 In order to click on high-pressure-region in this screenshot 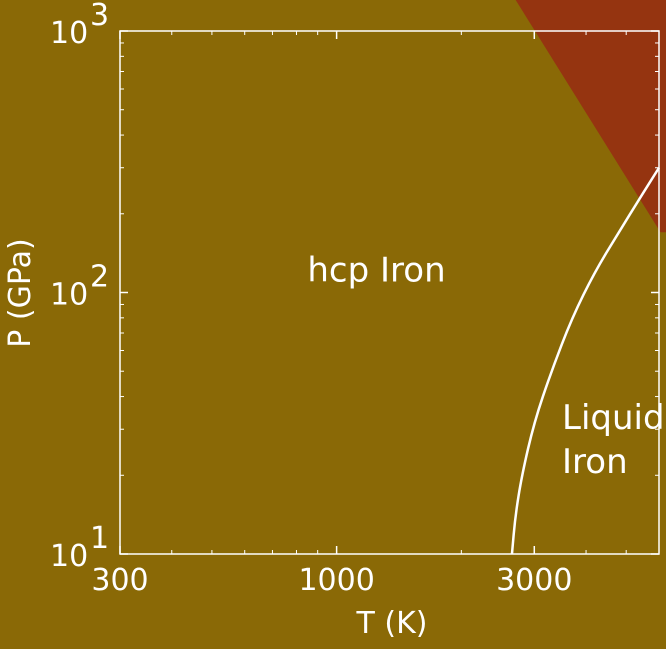, I will do `click(590, 116)`.